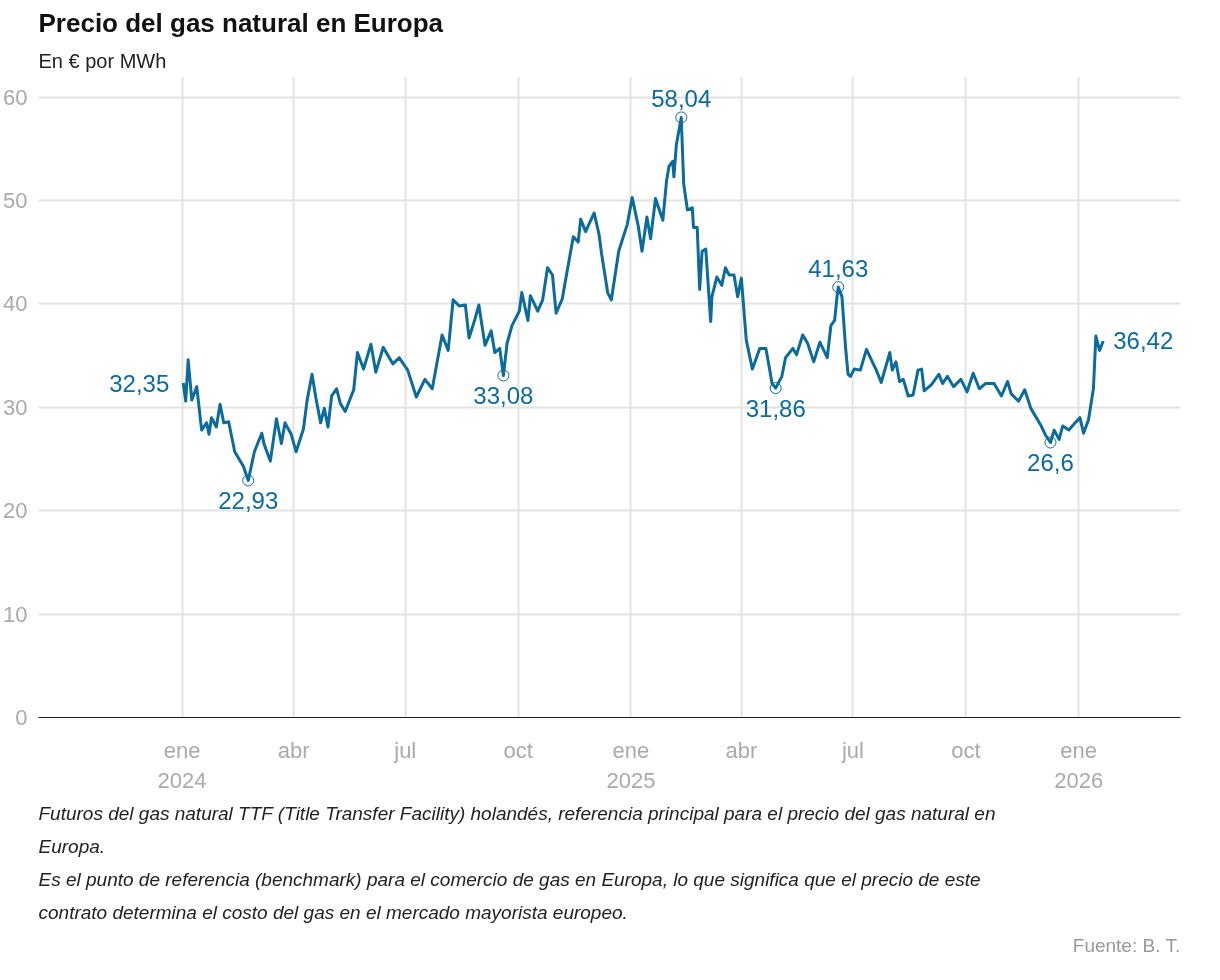 The width and height of the screenshot is (1220, 980). Describe the element at coordinates (1079, 765) in the screenshot. I see `x-tick-label: ene 2026` at that location.